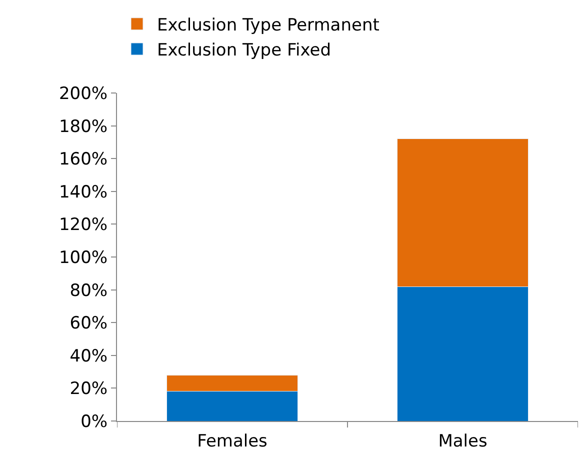 Image resolution: width=584 pixels, height=457 pixels. Describe the element at coordinates (89, 389) in the screenshot. I see `y-tick-label: 20%` at that location.